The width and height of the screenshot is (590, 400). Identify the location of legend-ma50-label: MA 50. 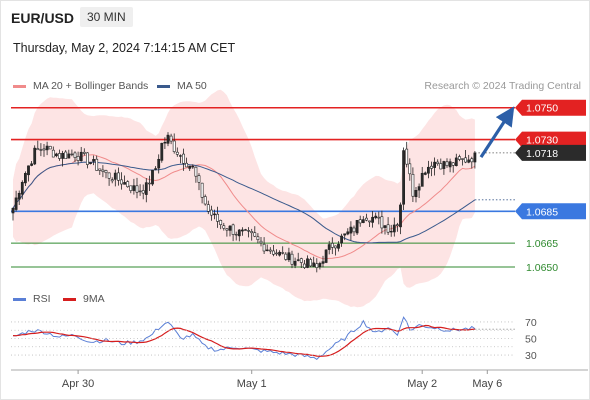
(192, 86).